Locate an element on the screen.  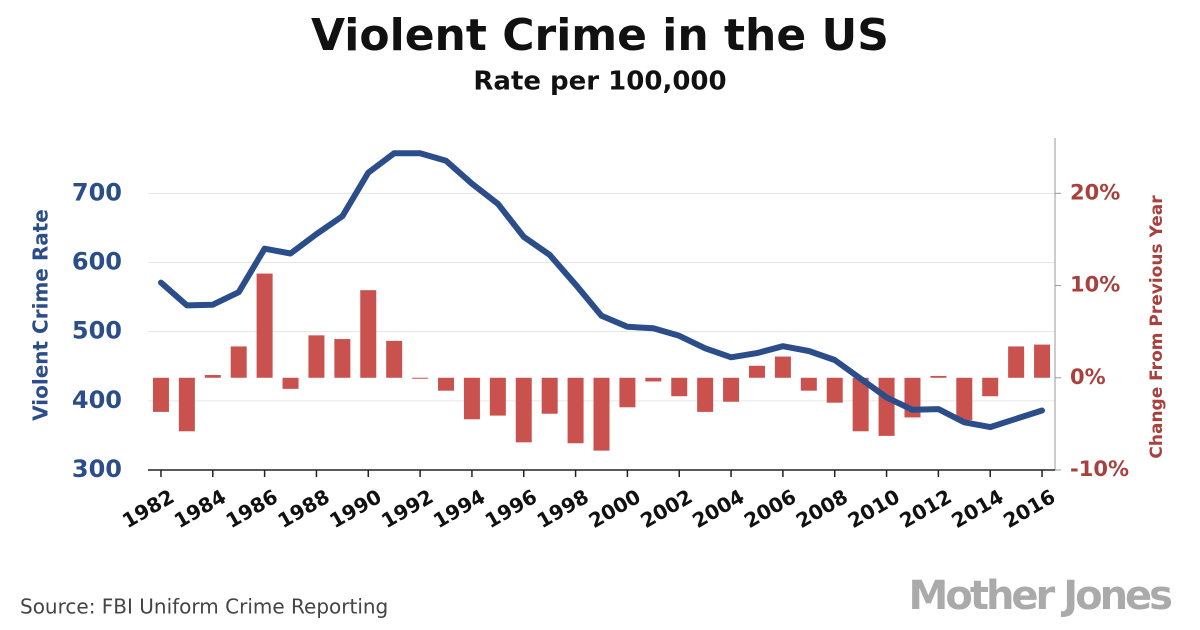
y-tick-label: 600 is located at coordinates (97, 262).